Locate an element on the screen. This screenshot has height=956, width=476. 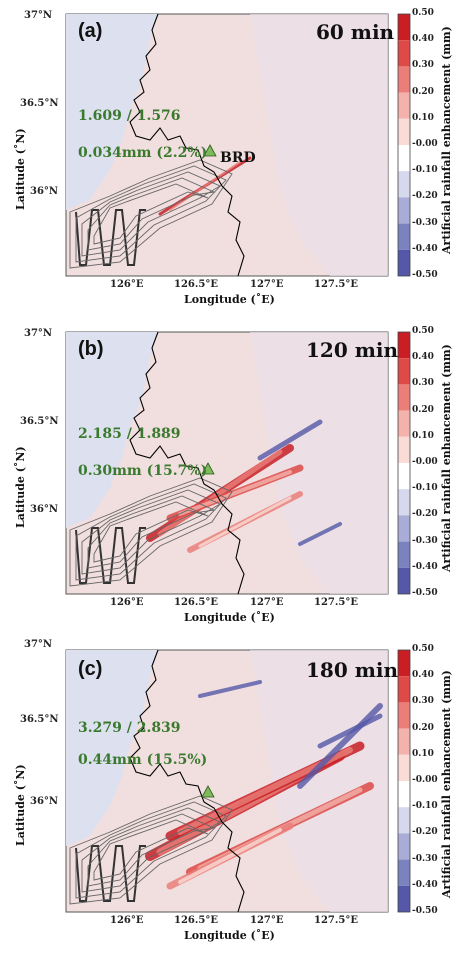
brd-marker-c is located at coordinates (208, 791).